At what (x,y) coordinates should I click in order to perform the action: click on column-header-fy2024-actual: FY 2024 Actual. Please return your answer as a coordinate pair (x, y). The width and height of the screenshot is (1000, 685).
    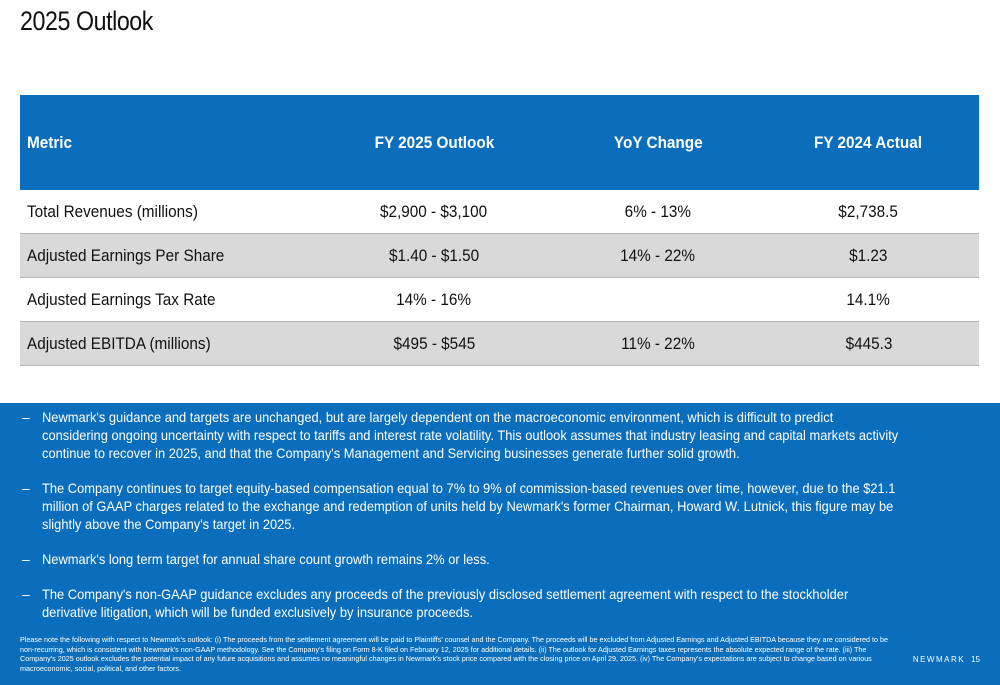
    Looking at the image, I should click on (868, 142).